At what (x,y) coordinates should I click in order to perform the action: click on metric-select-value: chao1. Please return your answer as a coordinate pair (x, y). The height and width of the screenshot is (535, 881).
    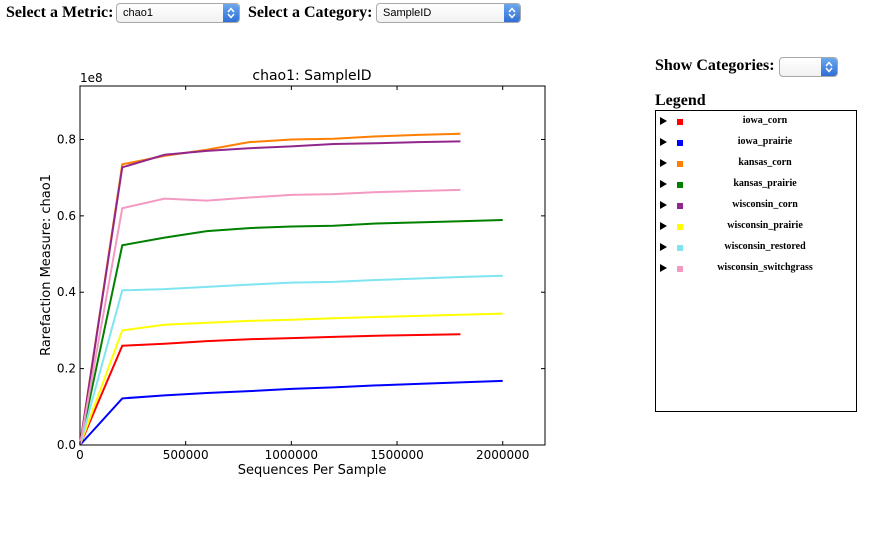
    Looking at the image, I should click on (138, 13).